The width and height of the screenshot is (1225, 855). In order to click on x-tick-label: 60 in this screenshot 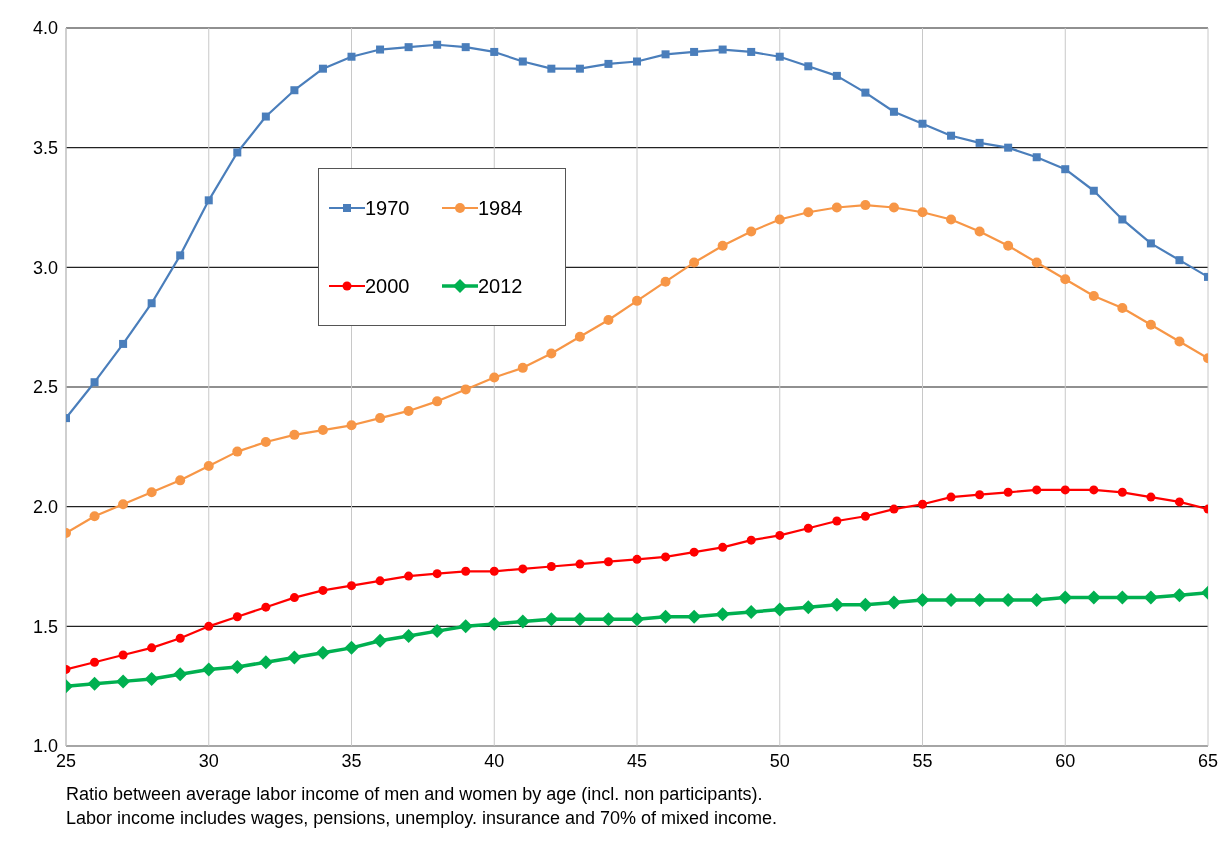, I will do `click(1065, 760)`.